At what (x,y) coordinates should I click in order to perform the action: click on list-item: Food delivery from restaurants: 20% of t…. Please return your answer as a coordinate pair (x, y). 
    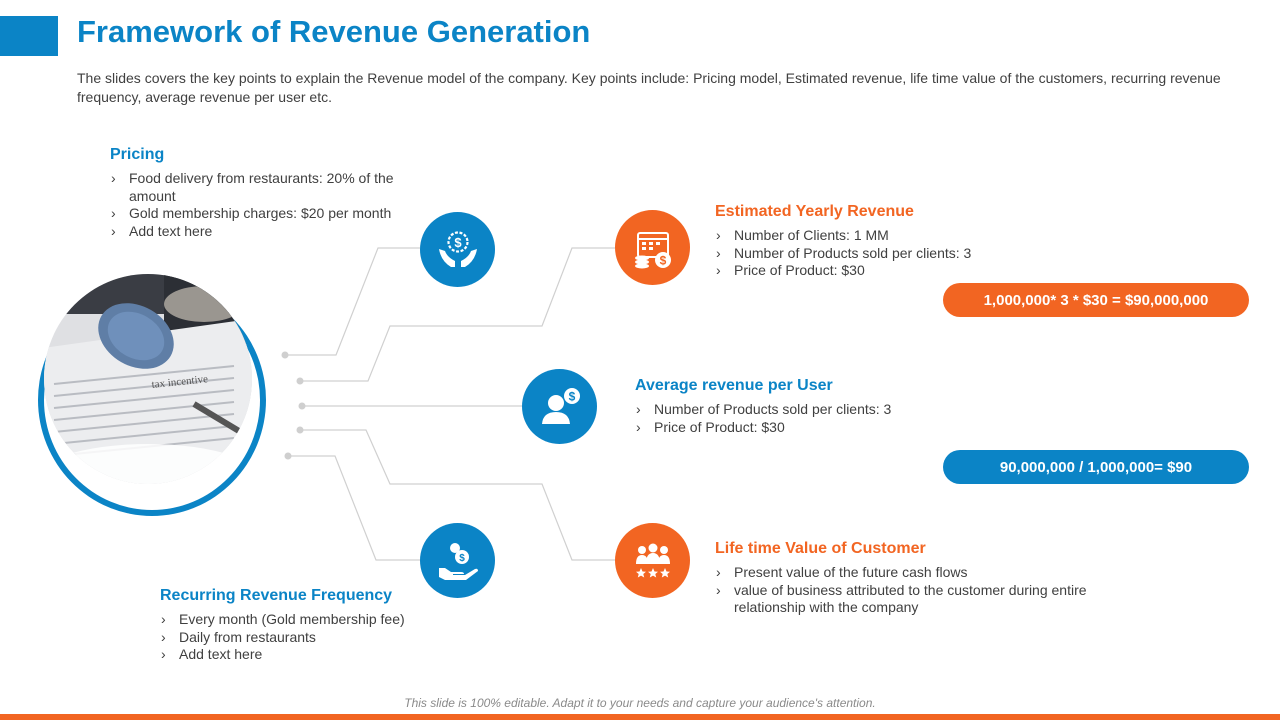
    Looking at the image, I should click on (265, 187).